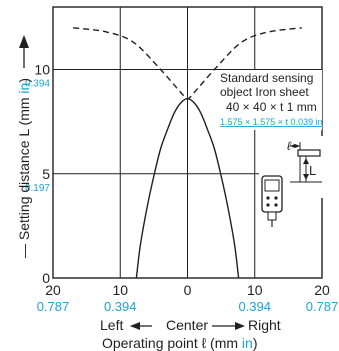 The width and height of the screenshot is (339, 351). I want to click on annotation-line2: object Iron sheet, so click(264, 92).